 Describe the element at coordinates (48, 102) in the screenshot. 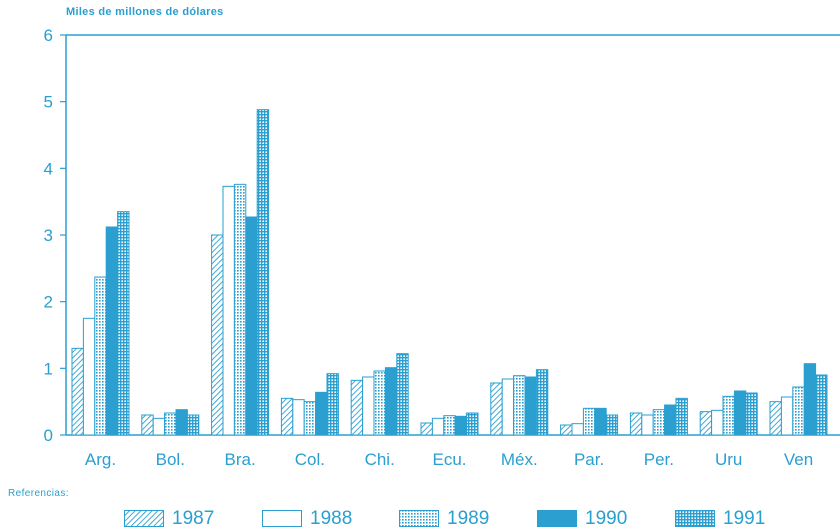

I see `y-tick-label: 5` at that location.